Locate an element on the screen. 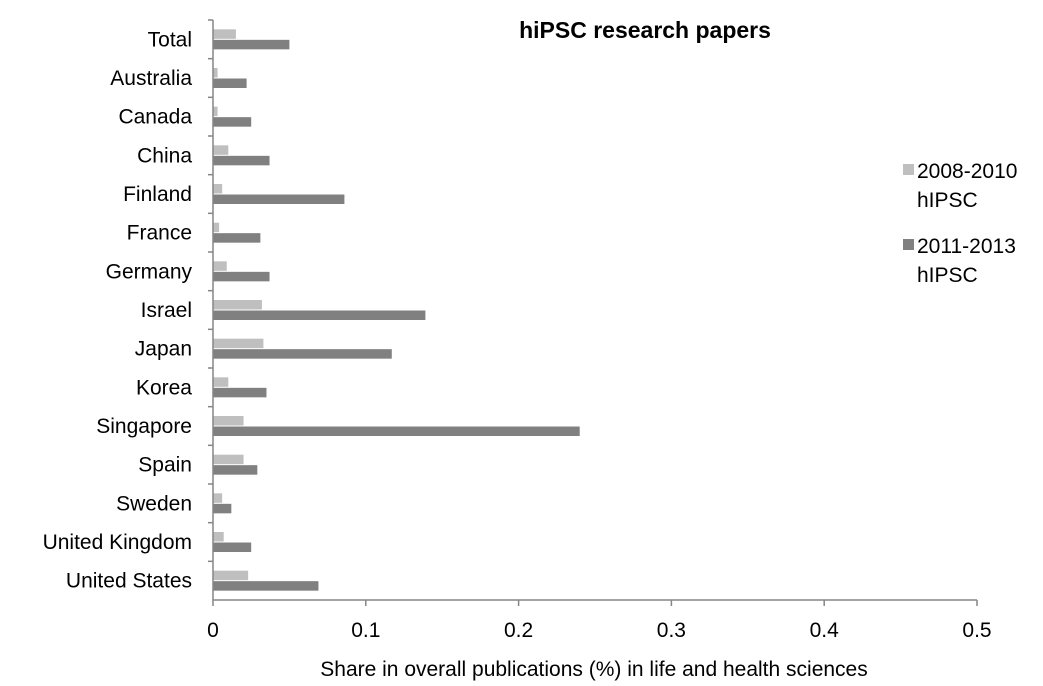 The width and height of the screenshot is (1043, 686). category-label: Japan is located at coordinates (163, 349).